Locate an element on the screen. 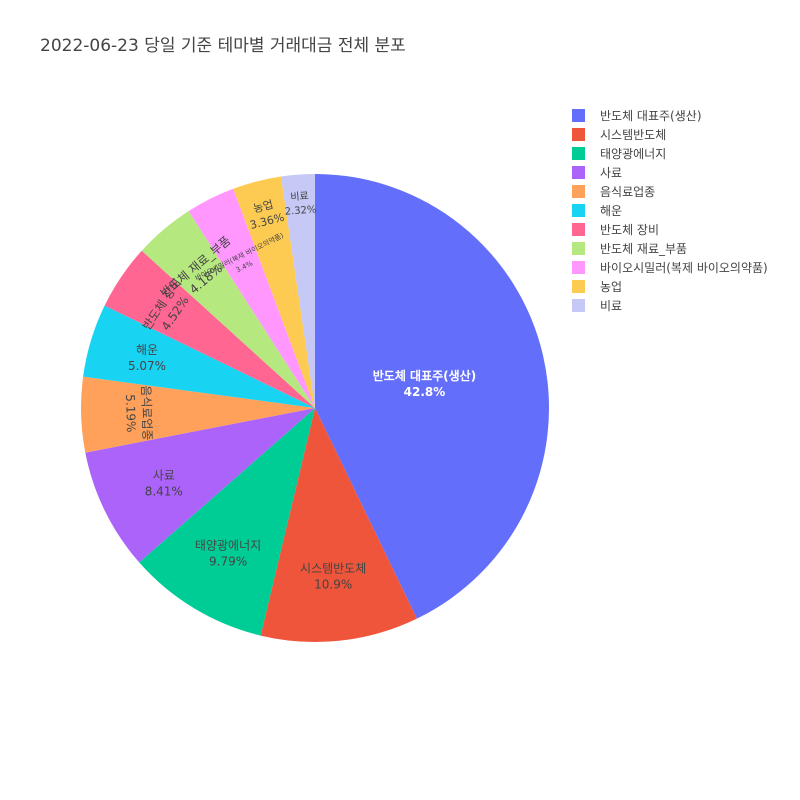 This screenshot has height=800, width=800. slice-label-pct-5: 5.07% is located at coordinates (147, 366).